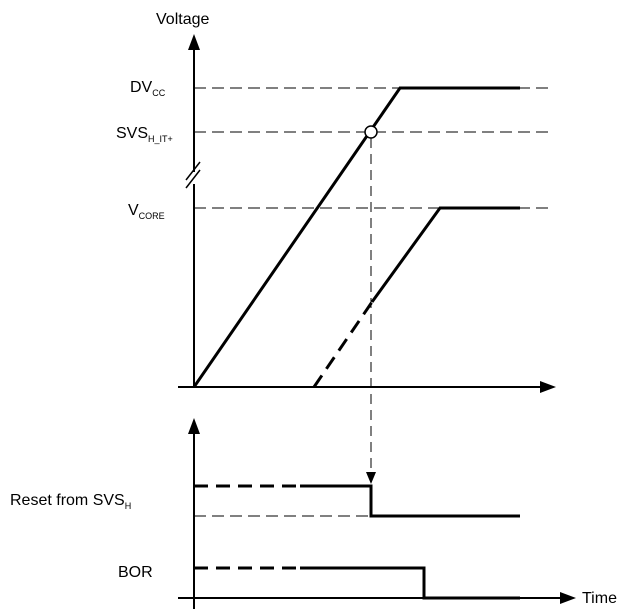 The width and height of the screenshot is (628, 612). I want to click on time-axis-upper-arrowhead, so click(548, 387).